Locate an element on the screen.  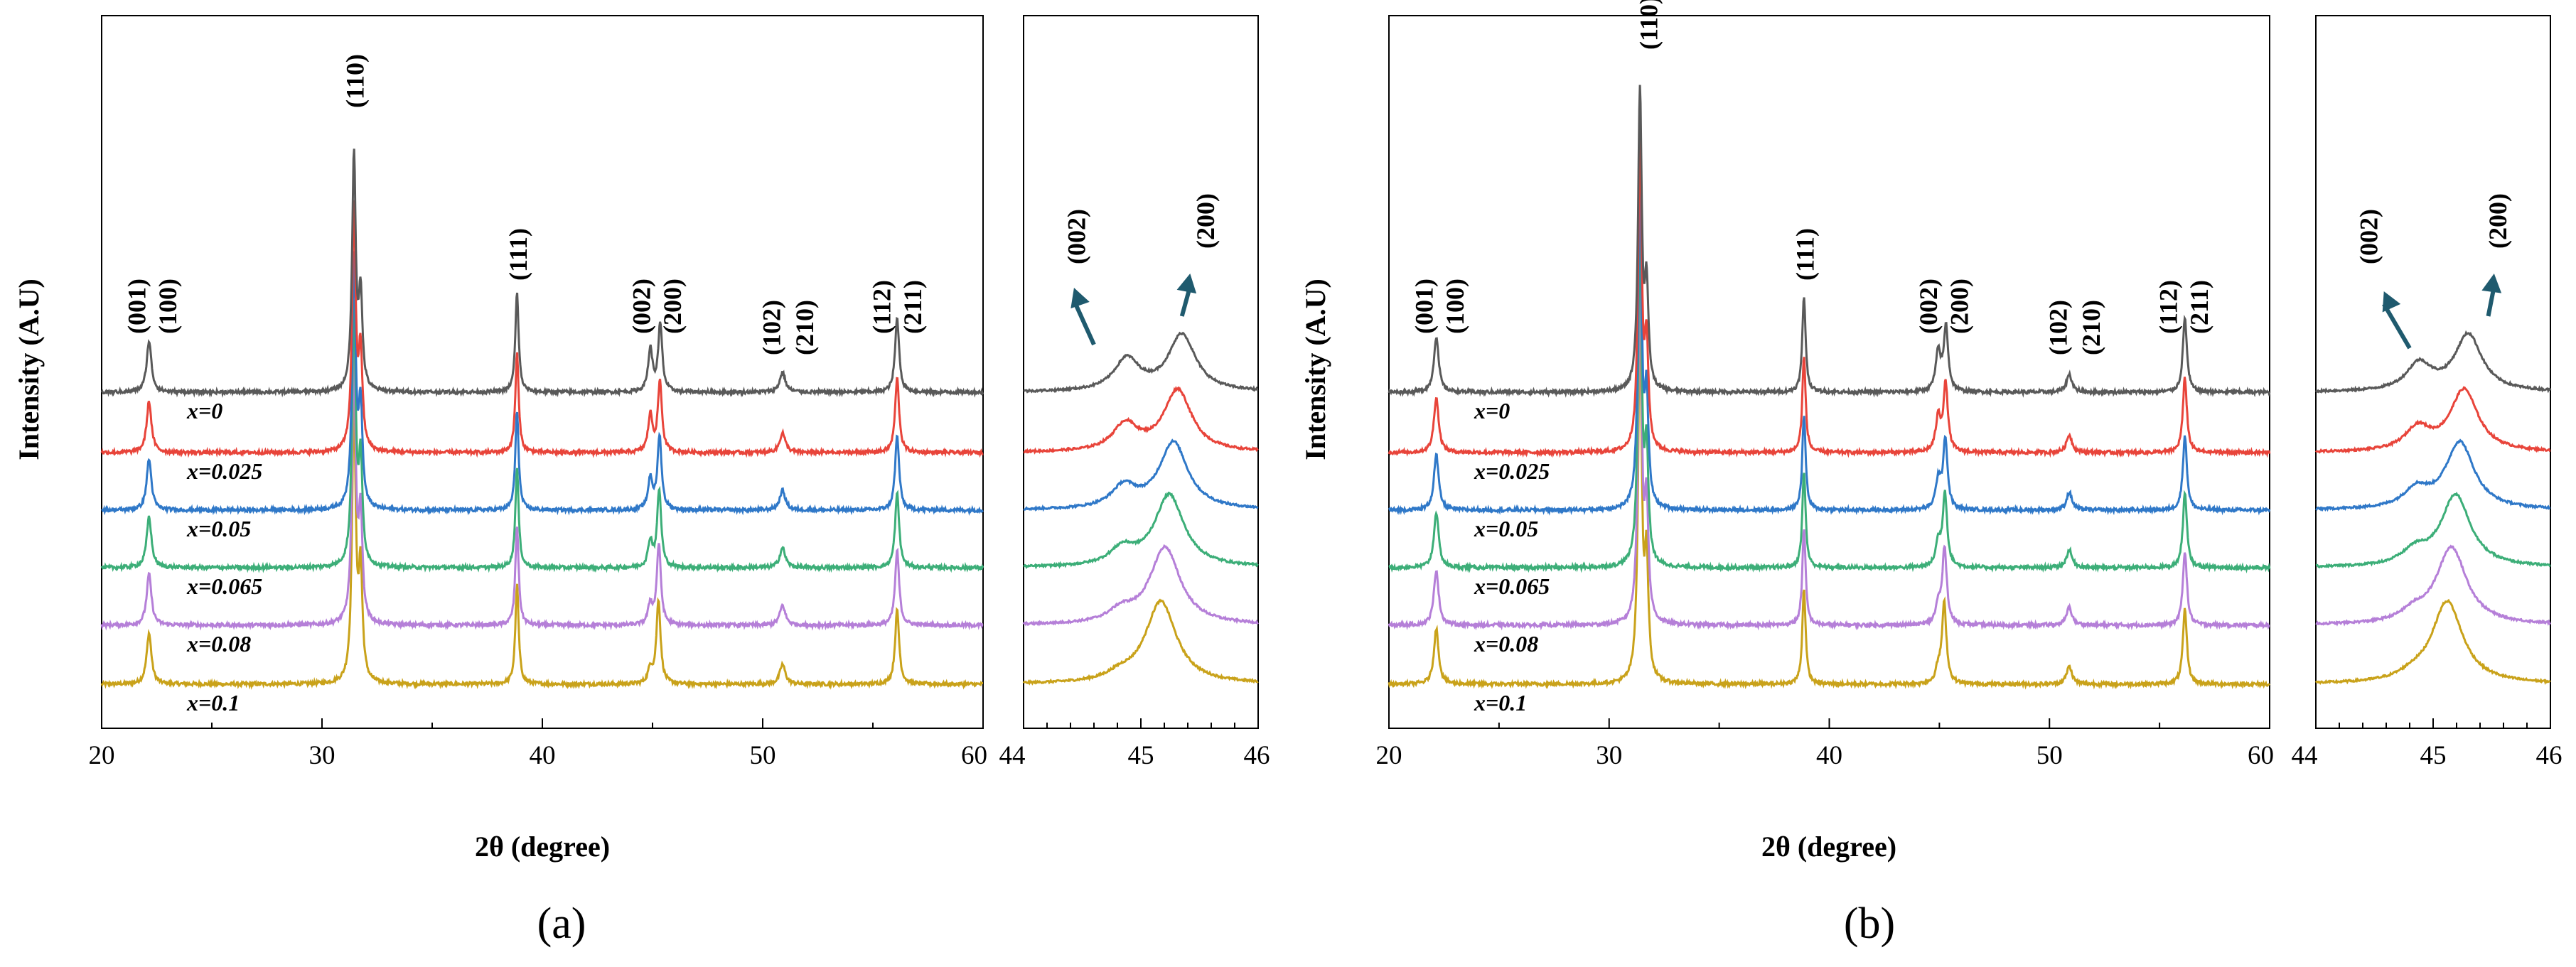
inset-plot-frame is located at coordinates (1141, 372).